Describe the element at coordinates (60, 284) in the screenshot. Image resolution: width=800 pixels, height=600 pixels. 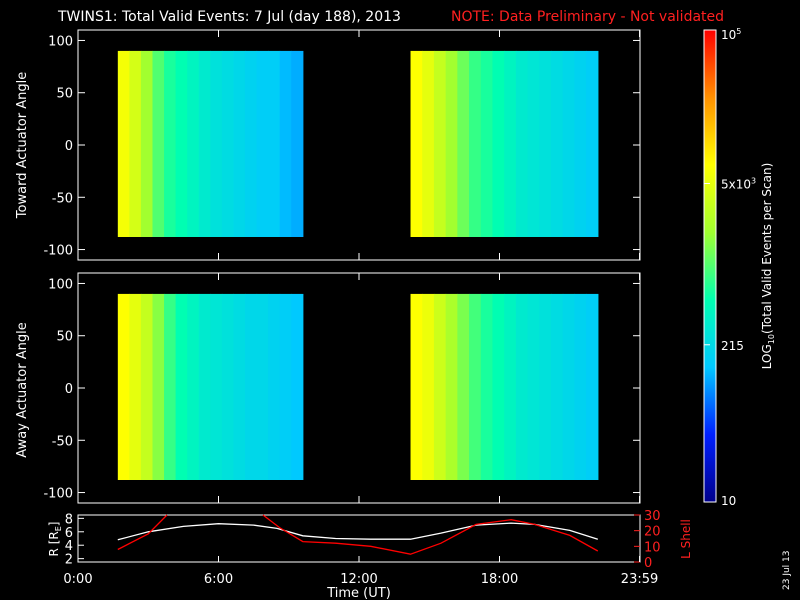
I see `away-ytick-label: 100` at that location.